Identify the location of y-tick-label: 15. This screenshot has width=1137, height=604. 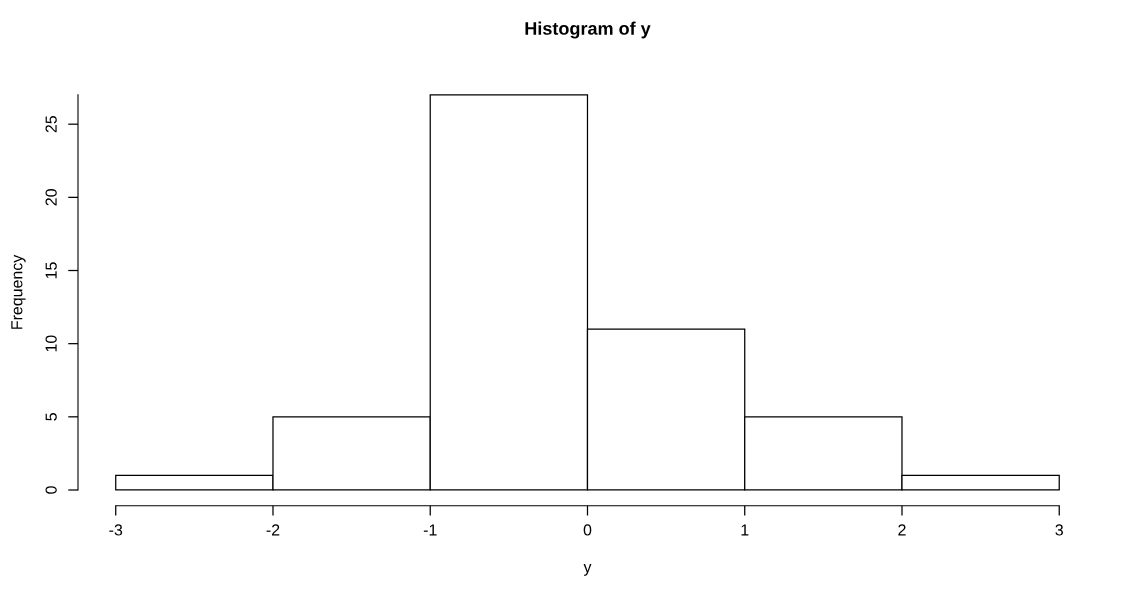
(51, 270).